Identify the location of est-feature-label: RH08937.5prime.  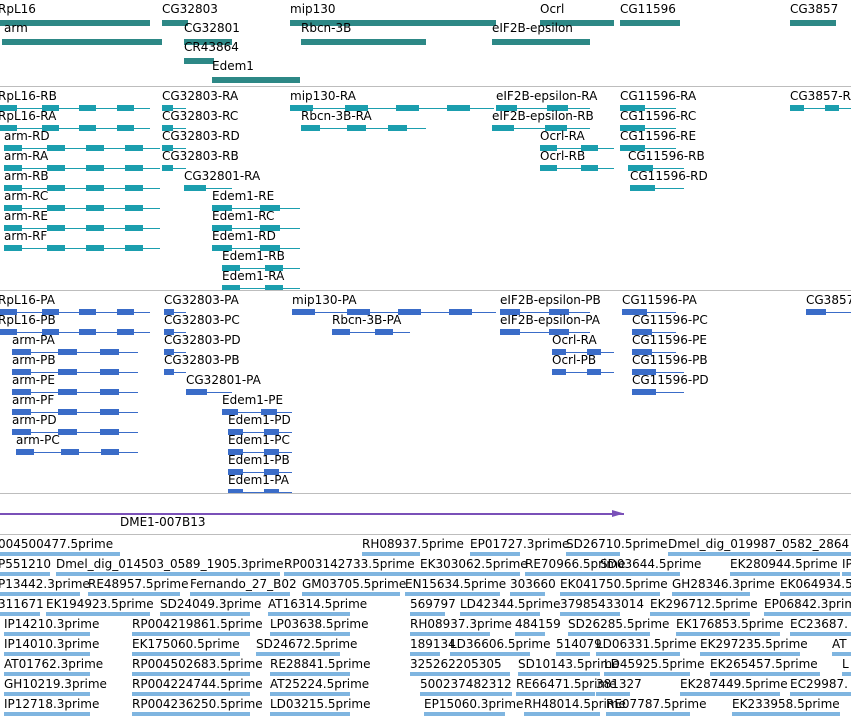
(413, 544).